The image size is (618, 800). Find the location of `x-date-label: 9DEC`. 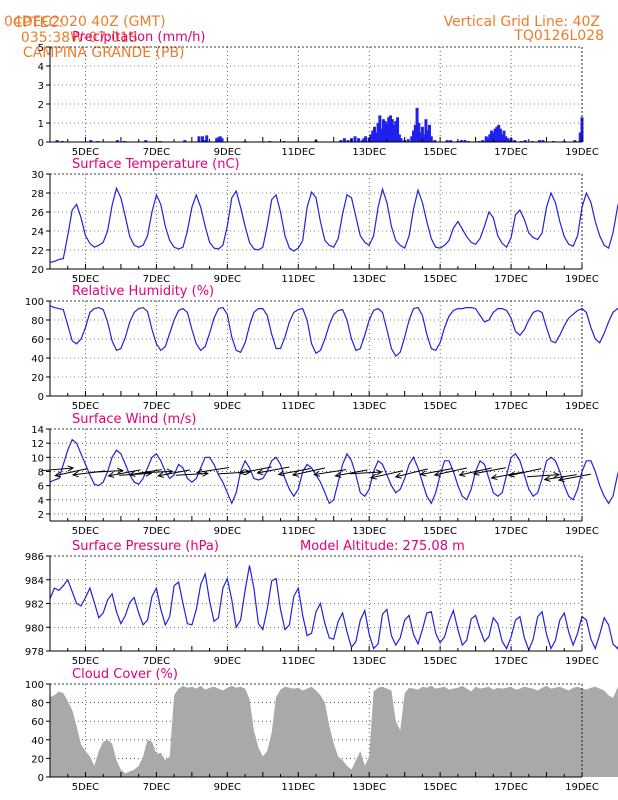

x-date-label: 9DEC is located at coordinates (227, 152).